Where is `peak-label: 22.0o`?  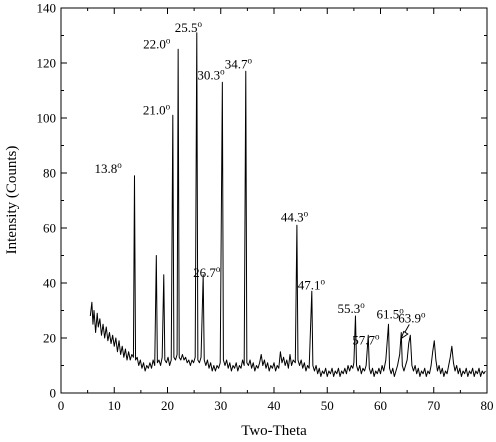
peak-label: 22.0o is located at coordinates (157, 43).